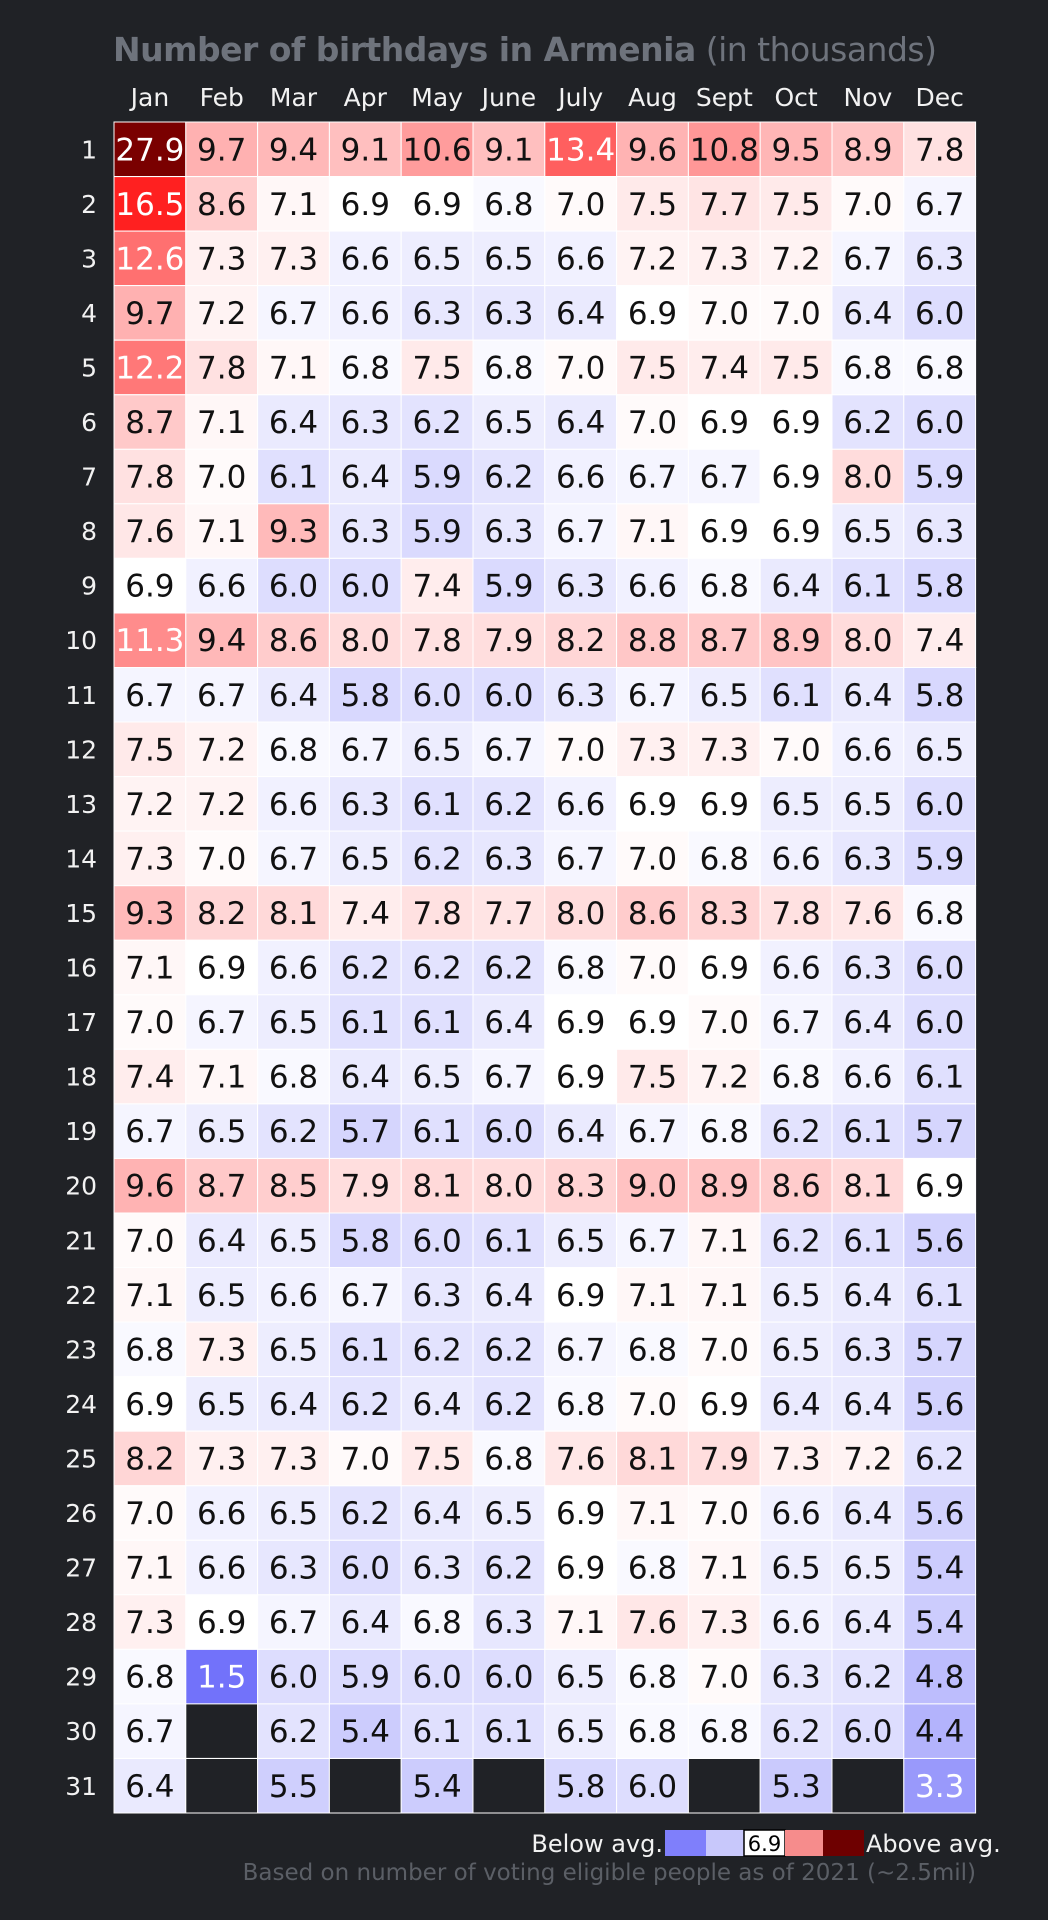 This screenshot has width=1048, height=1920. Describe the element at coordinates (867, 805) in the screenshot. I see `cell-value-nov-13: 6.5` at that location.